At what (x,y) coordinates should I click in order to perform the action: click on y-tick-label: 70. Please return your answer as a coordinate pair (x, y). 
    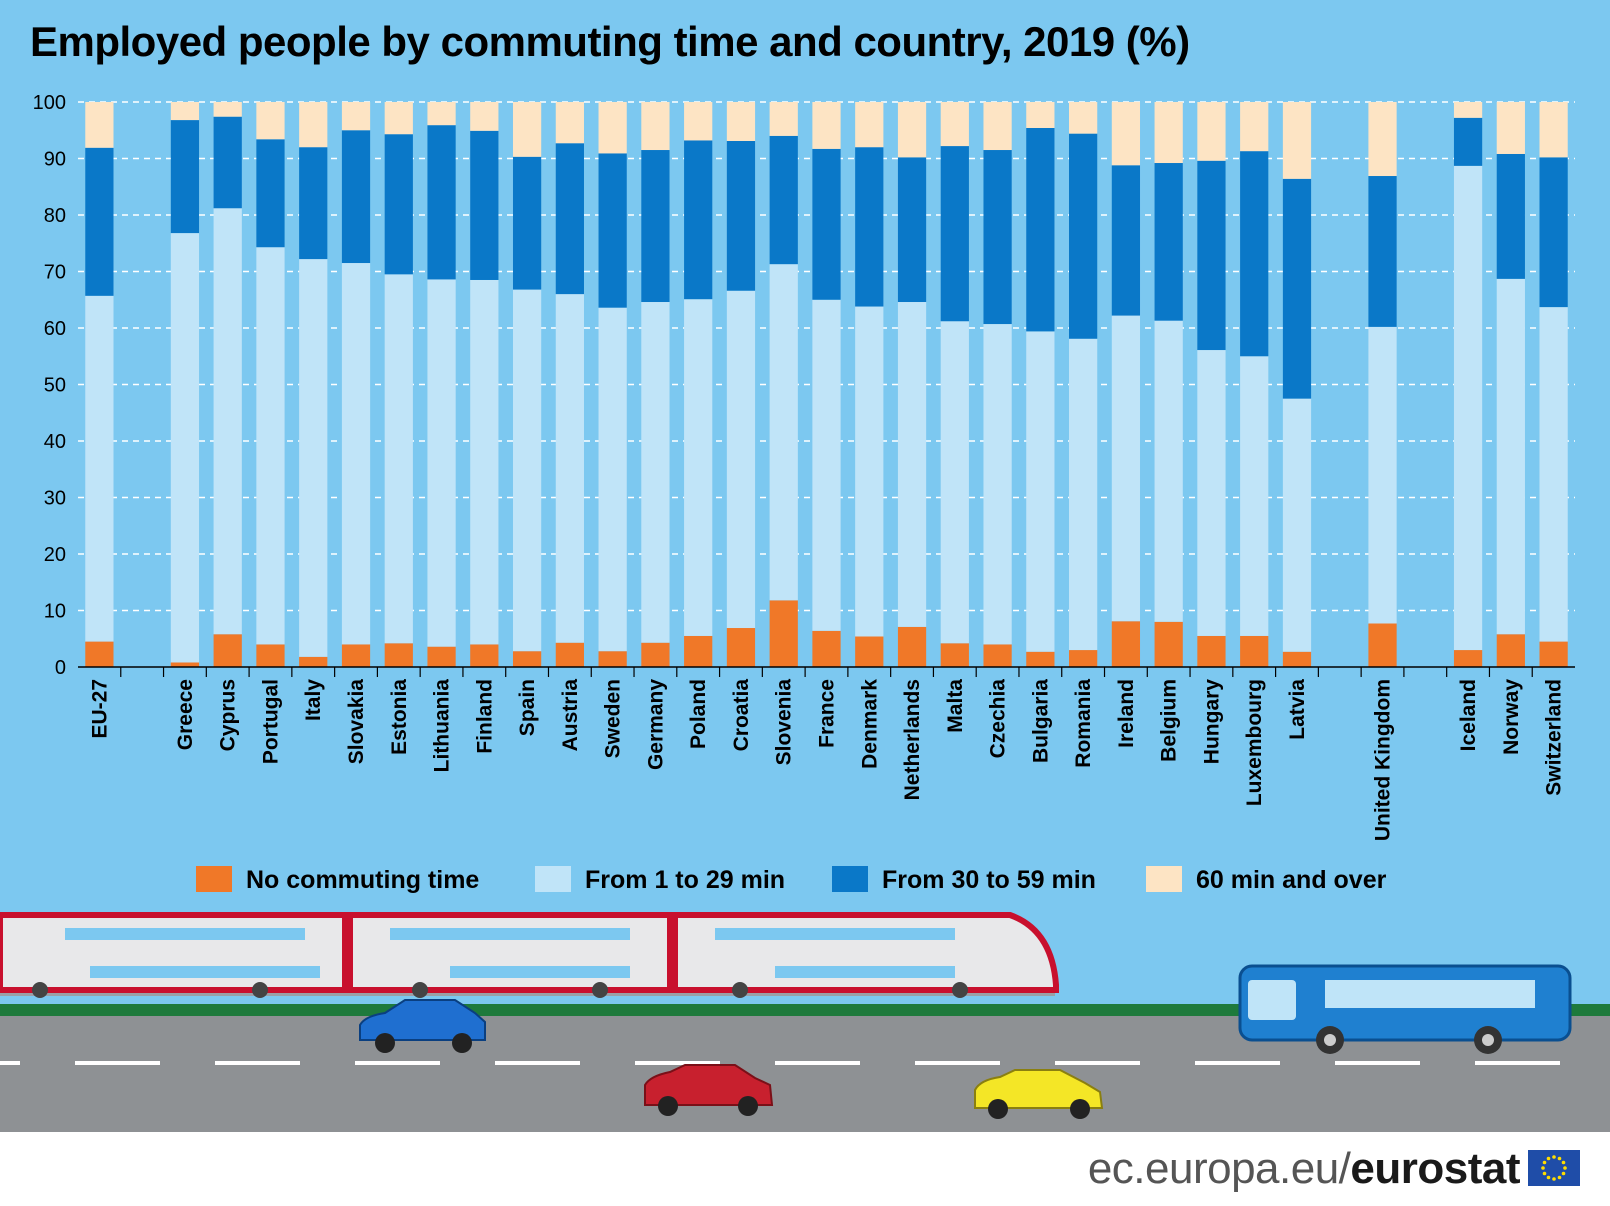
    Looking at the image, I should click on (55, 273).